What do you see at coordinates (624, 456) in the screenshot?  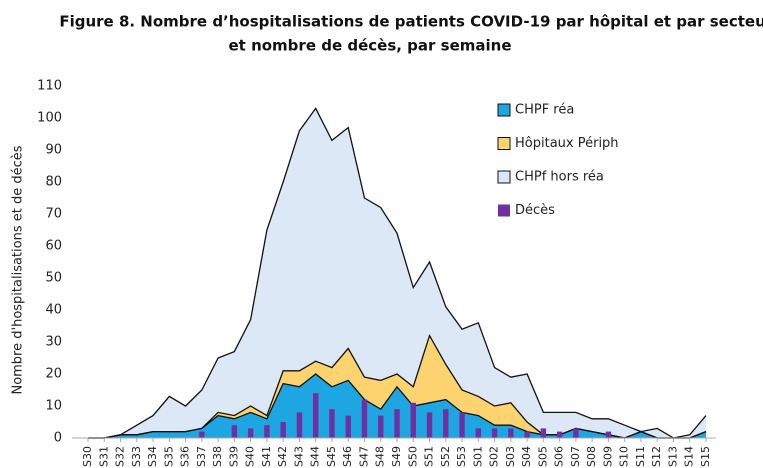 I see `x-tick-label: S10` at bounding box center [624, 456].